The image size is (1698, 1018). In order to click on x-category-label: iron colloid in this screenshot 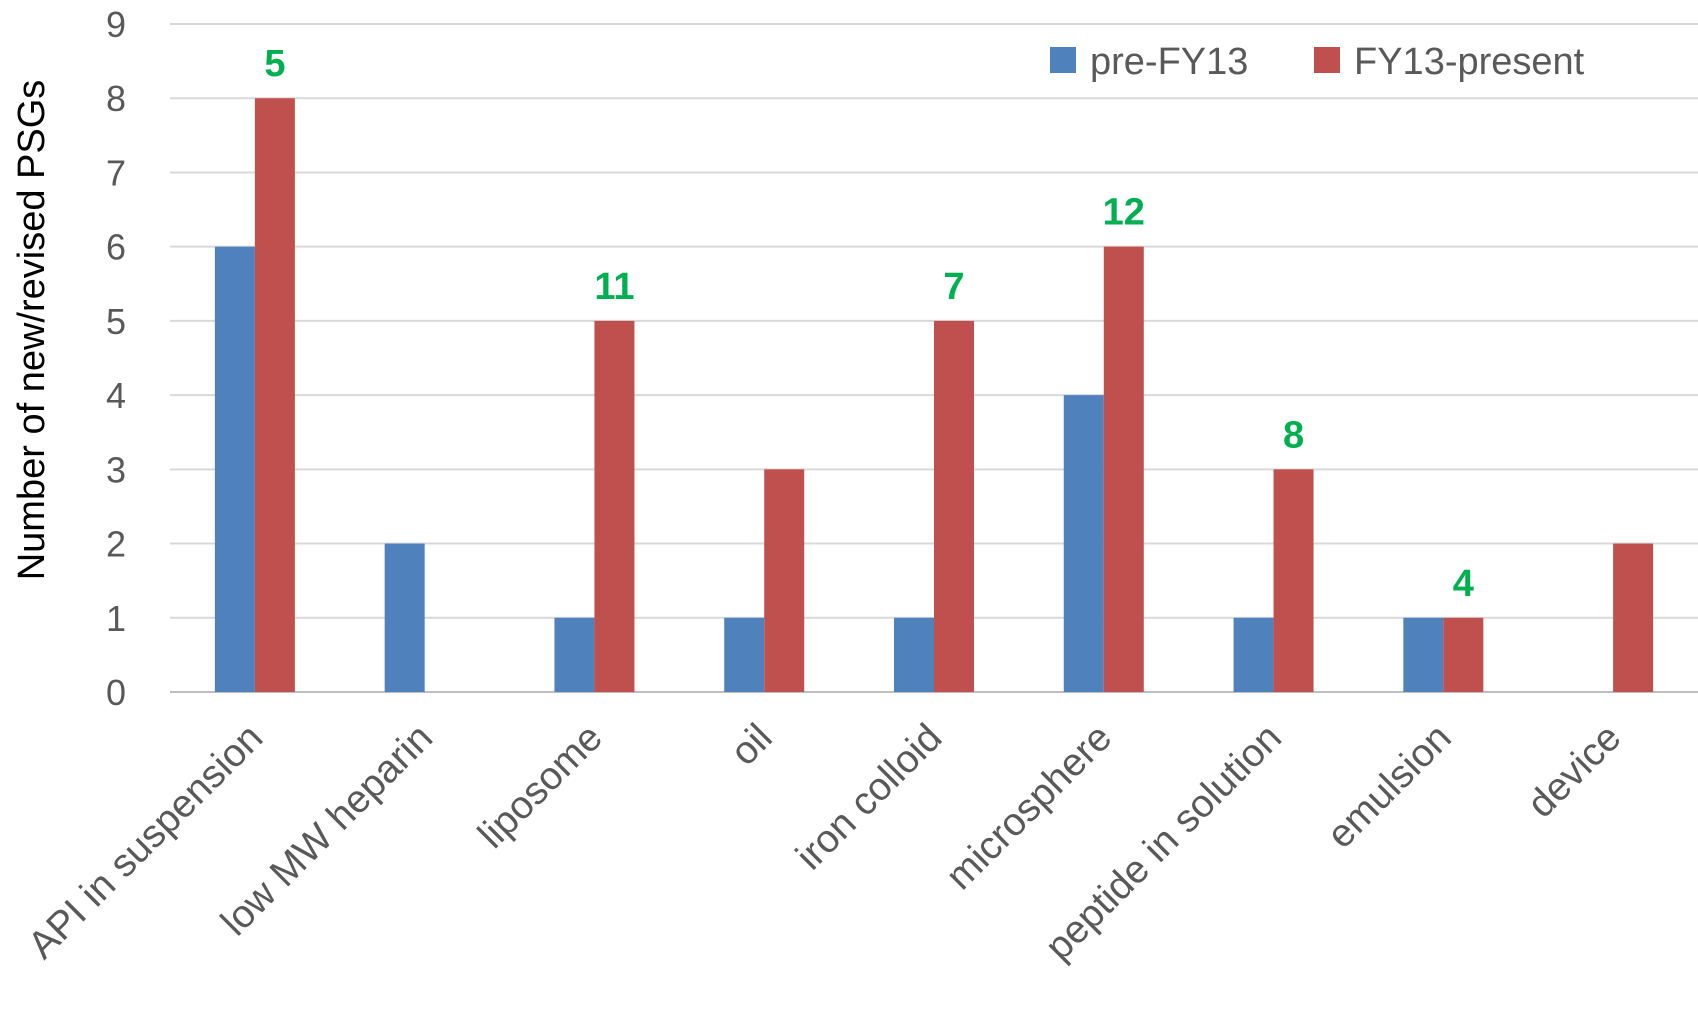, I will do `click(869, 797)`.